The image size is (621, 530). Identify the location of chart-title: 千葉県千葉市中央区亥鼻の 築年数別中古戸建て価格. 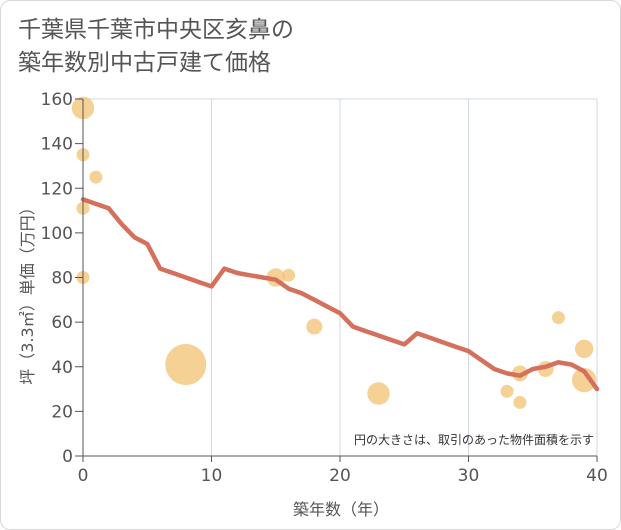
(298, 47).